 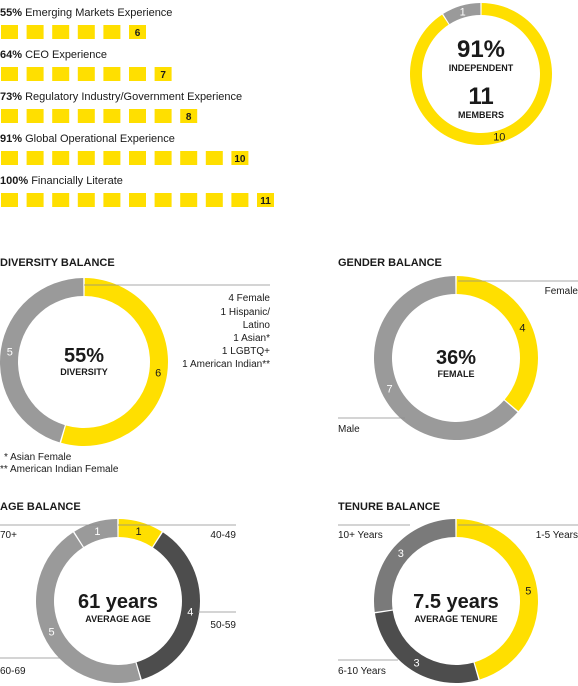 What do you see at coordinates (249, 298) in the screenshot?
I see `diversity-legend-line: 4 Female` at bounding box center [249, 298].